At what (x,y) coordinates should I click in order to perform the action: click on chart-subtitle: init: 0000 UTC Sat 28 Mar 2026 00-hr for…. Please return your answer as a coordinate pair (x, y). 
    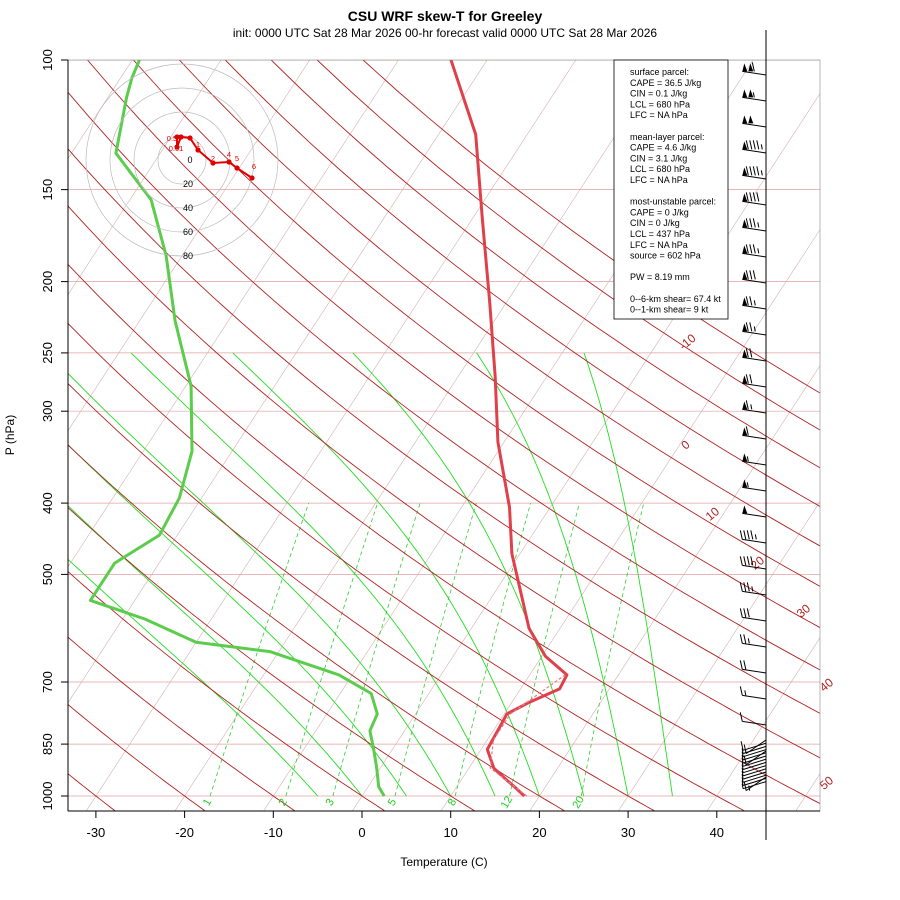
    Looking at the image, I should click on (445, 33).